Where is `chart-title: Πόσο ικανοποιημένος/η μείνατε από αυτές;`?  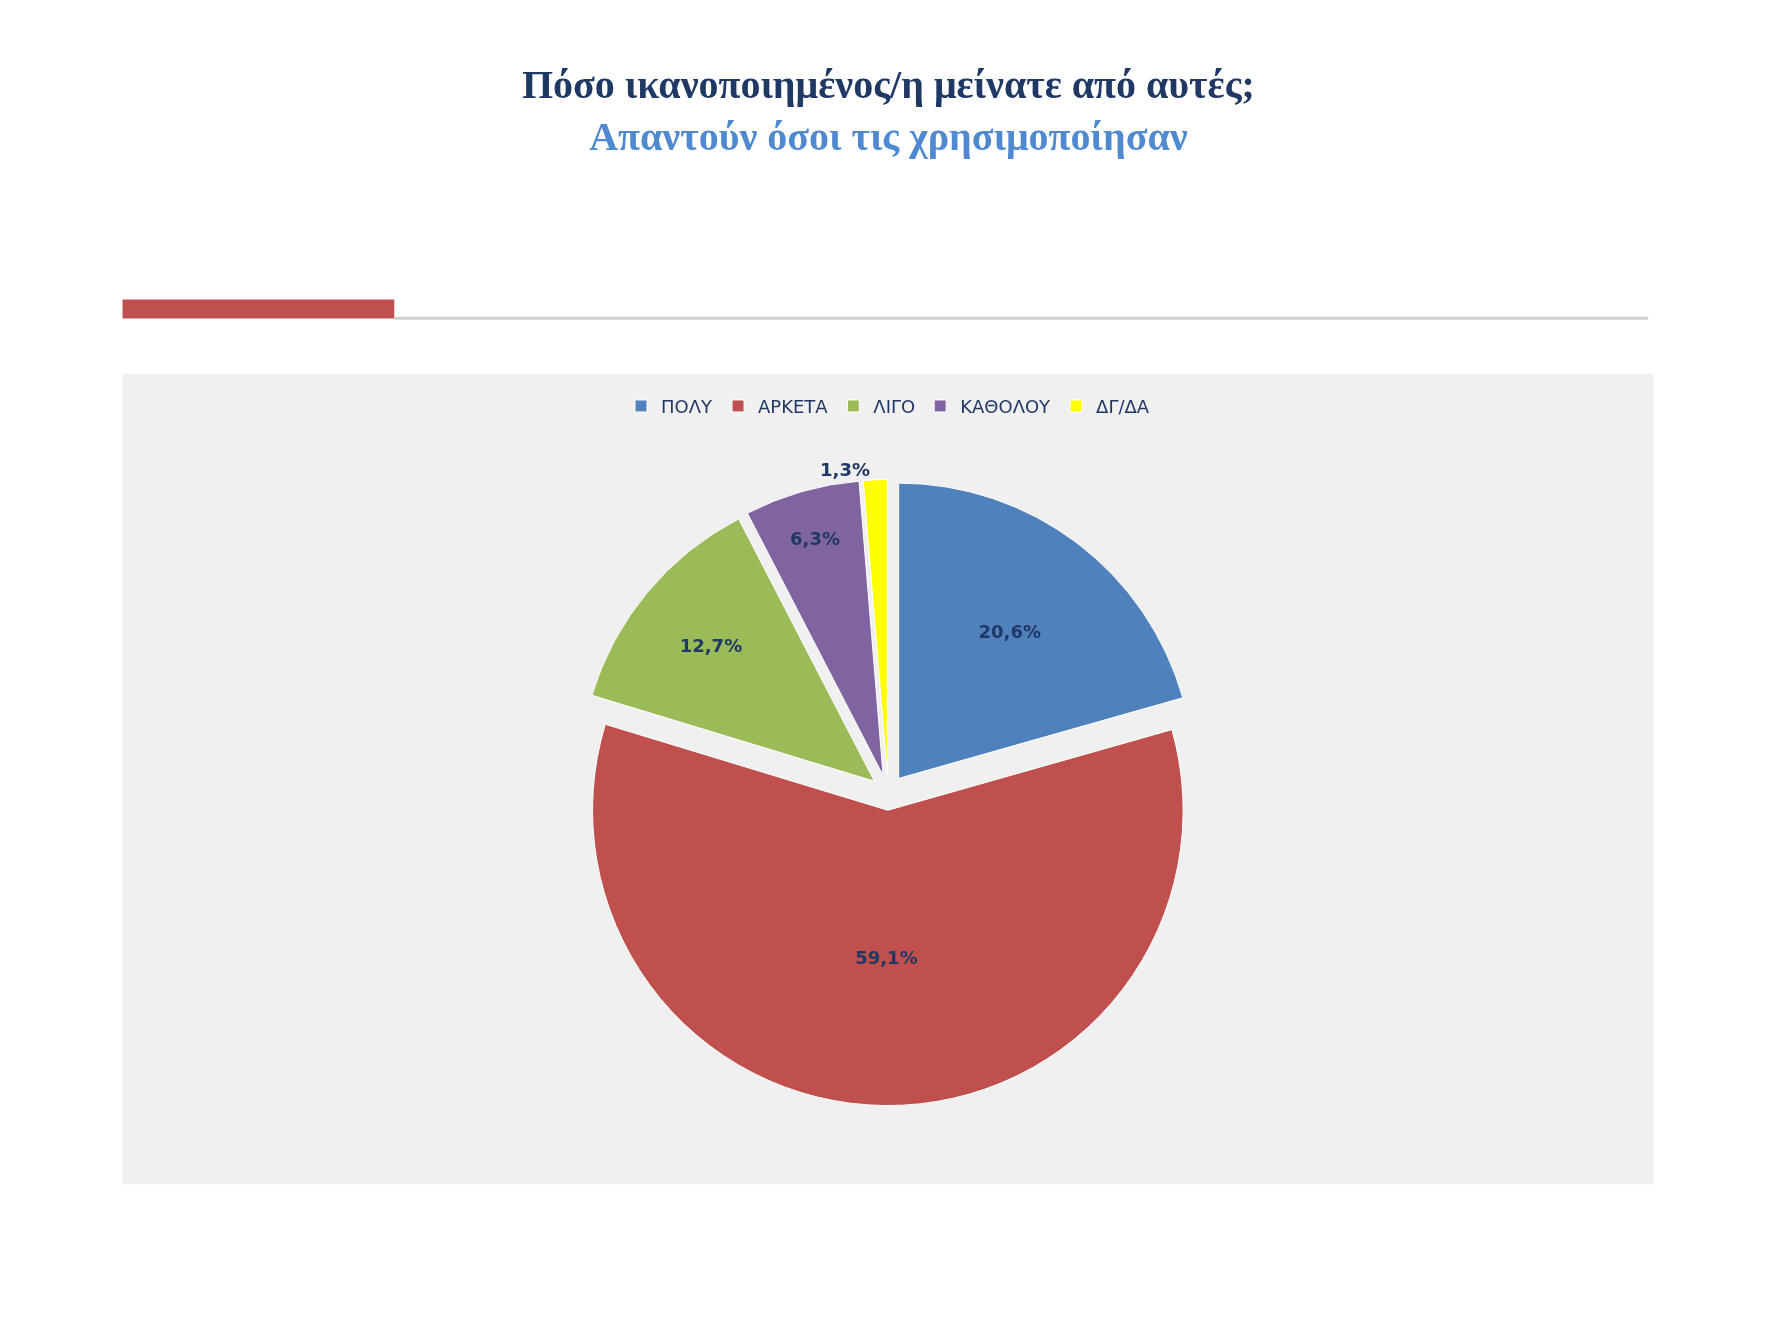 chart-title: Πόσο ικανοποιημένος/η μείνατε από αυτές; is located at coordinates (888, 84).